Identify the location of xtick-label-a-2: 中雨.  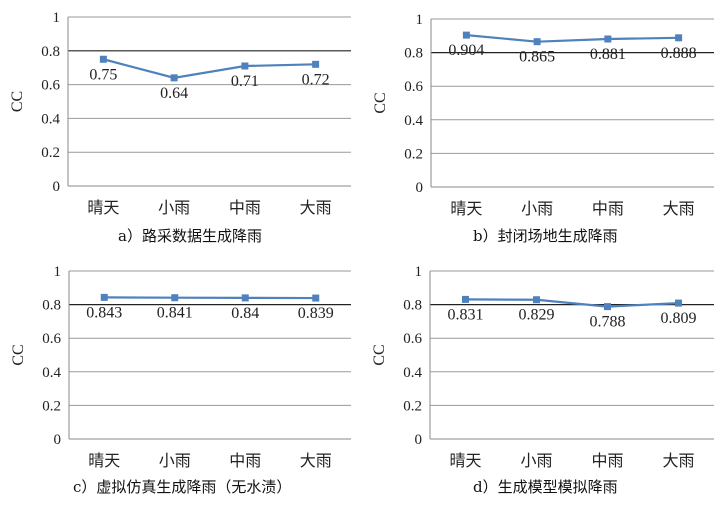
(245, 208).